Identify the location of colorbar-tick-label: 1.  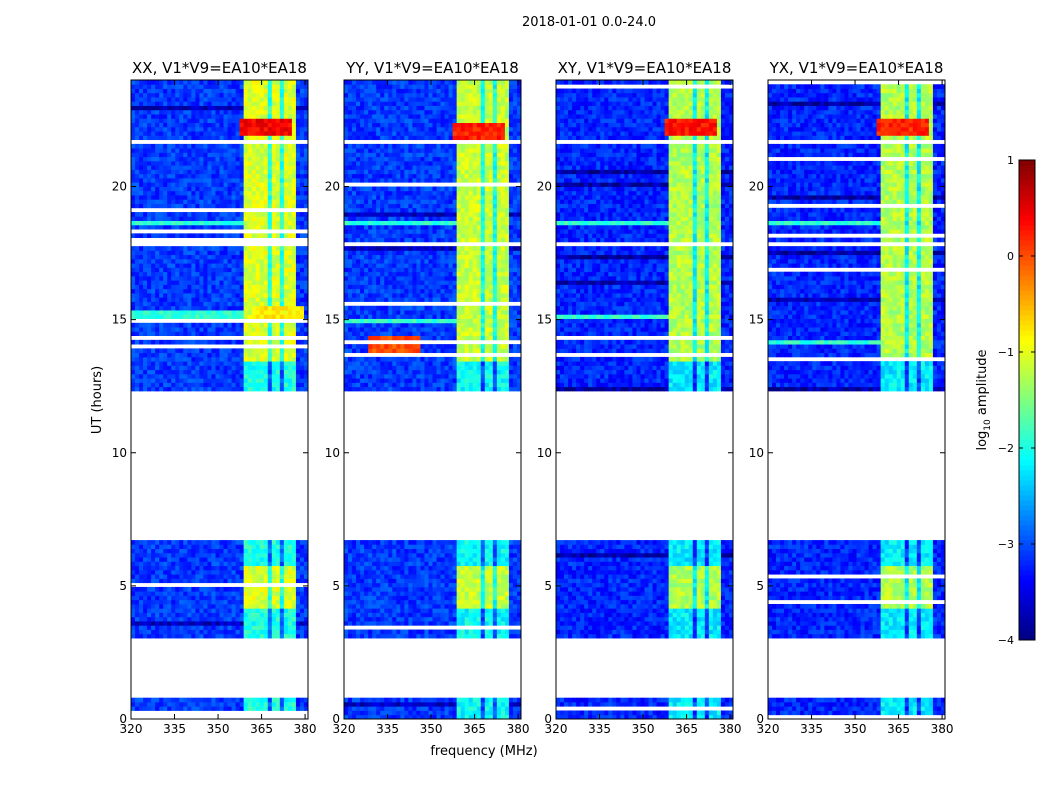
(1010, 160).